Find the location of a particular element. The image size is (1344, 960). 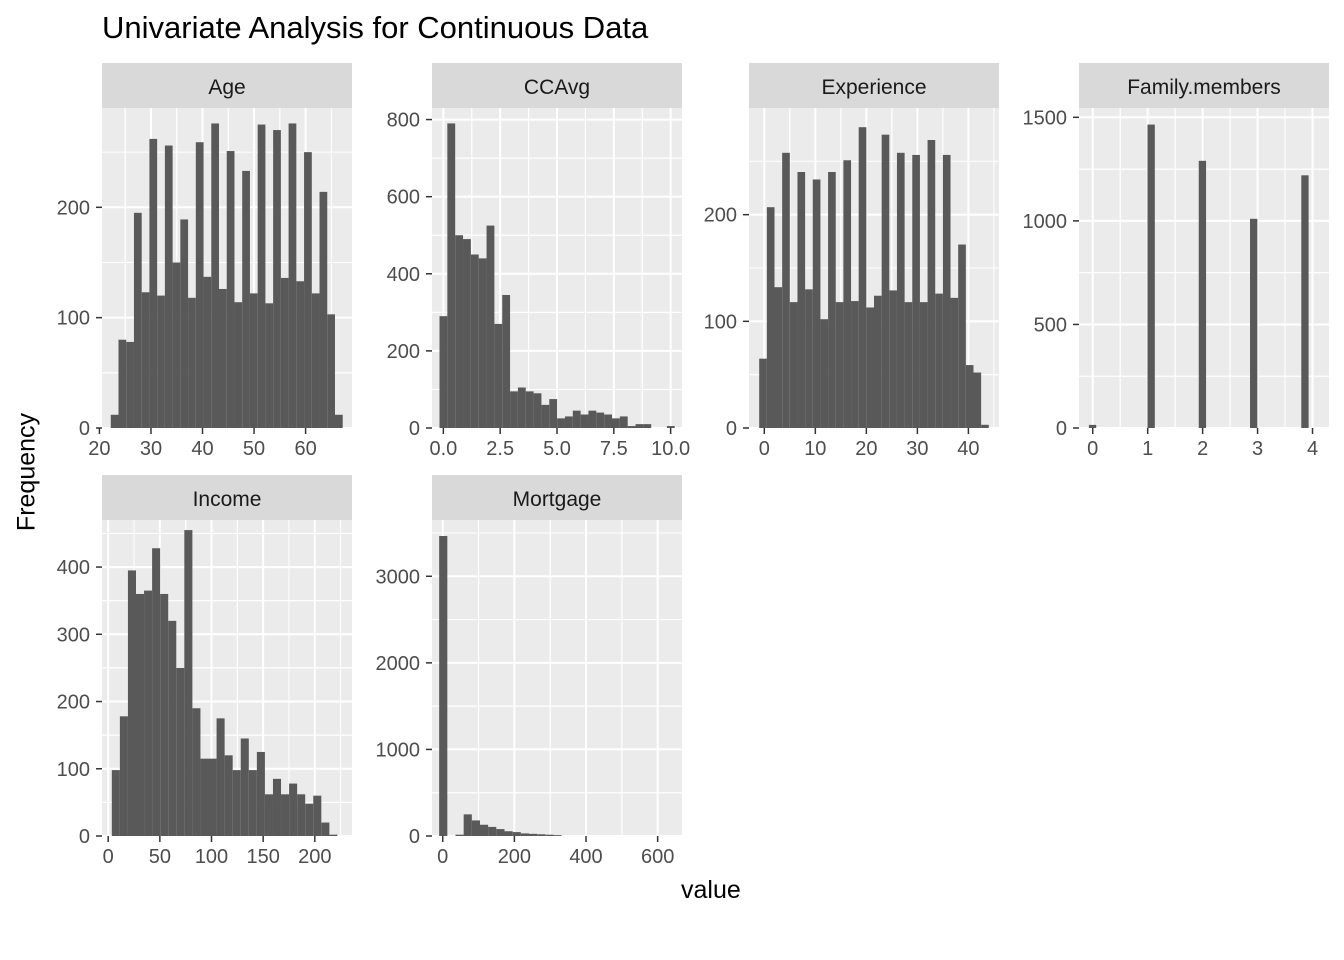

x-tick-label: 10.0 is located at coordinates (670, 449).